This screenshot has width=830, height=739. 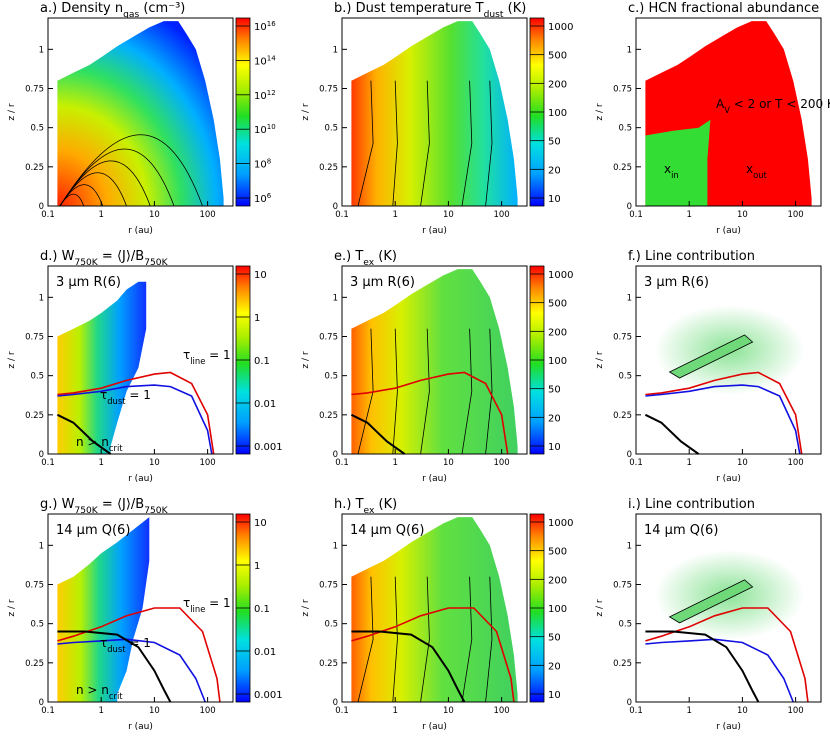 What do you see at coordinates (557, 580) in the screenshot?
I see `colorbar-tick-label: 200` at bounding box center [557, 580].